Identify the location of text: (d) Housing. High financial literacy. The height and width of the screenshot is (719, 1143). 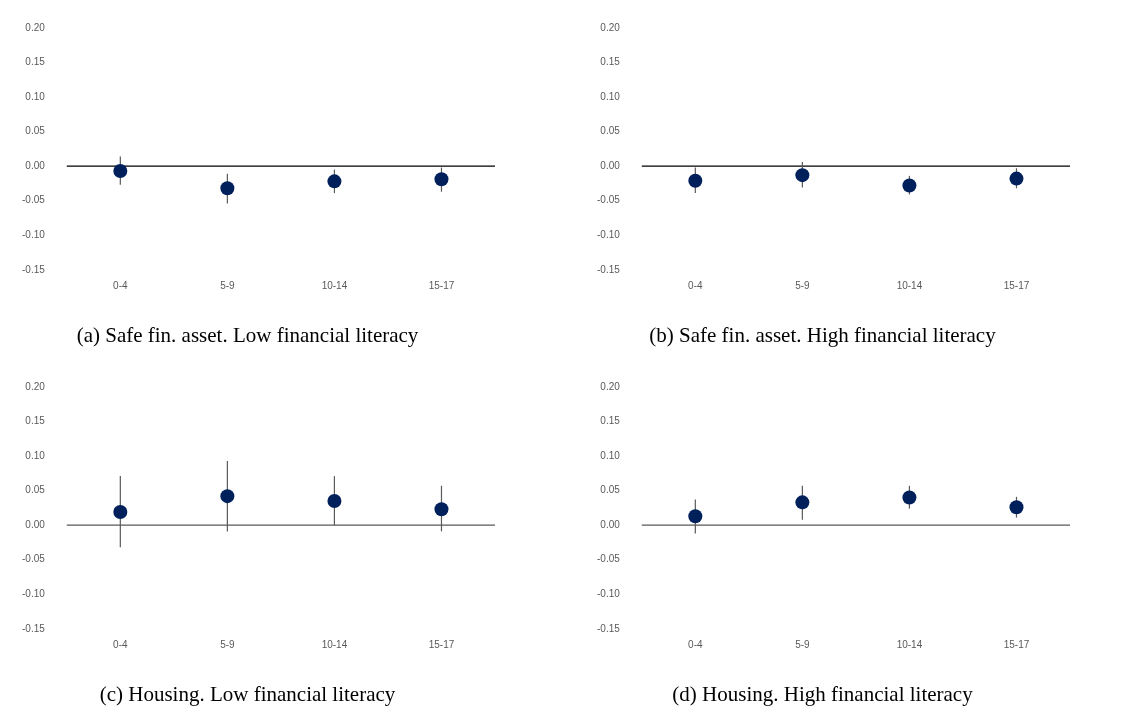
(823, 693).